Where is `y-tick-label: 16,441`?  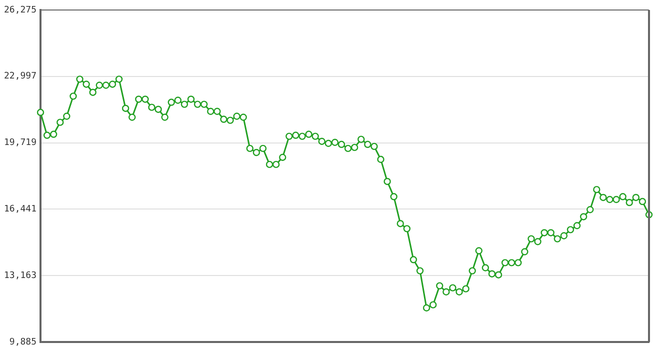
y-tick-label: 16,441 is located at coordinates (20, 209).